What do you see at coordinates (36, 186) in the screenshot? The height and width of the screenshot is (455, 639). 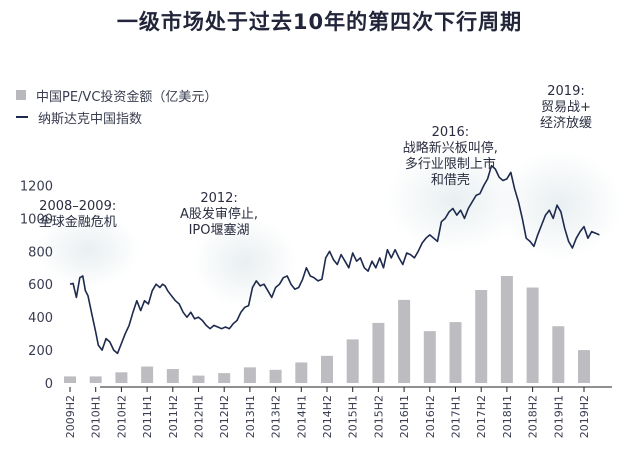 I see `y-tick-label: 1200` at bounding box center [36, 186].